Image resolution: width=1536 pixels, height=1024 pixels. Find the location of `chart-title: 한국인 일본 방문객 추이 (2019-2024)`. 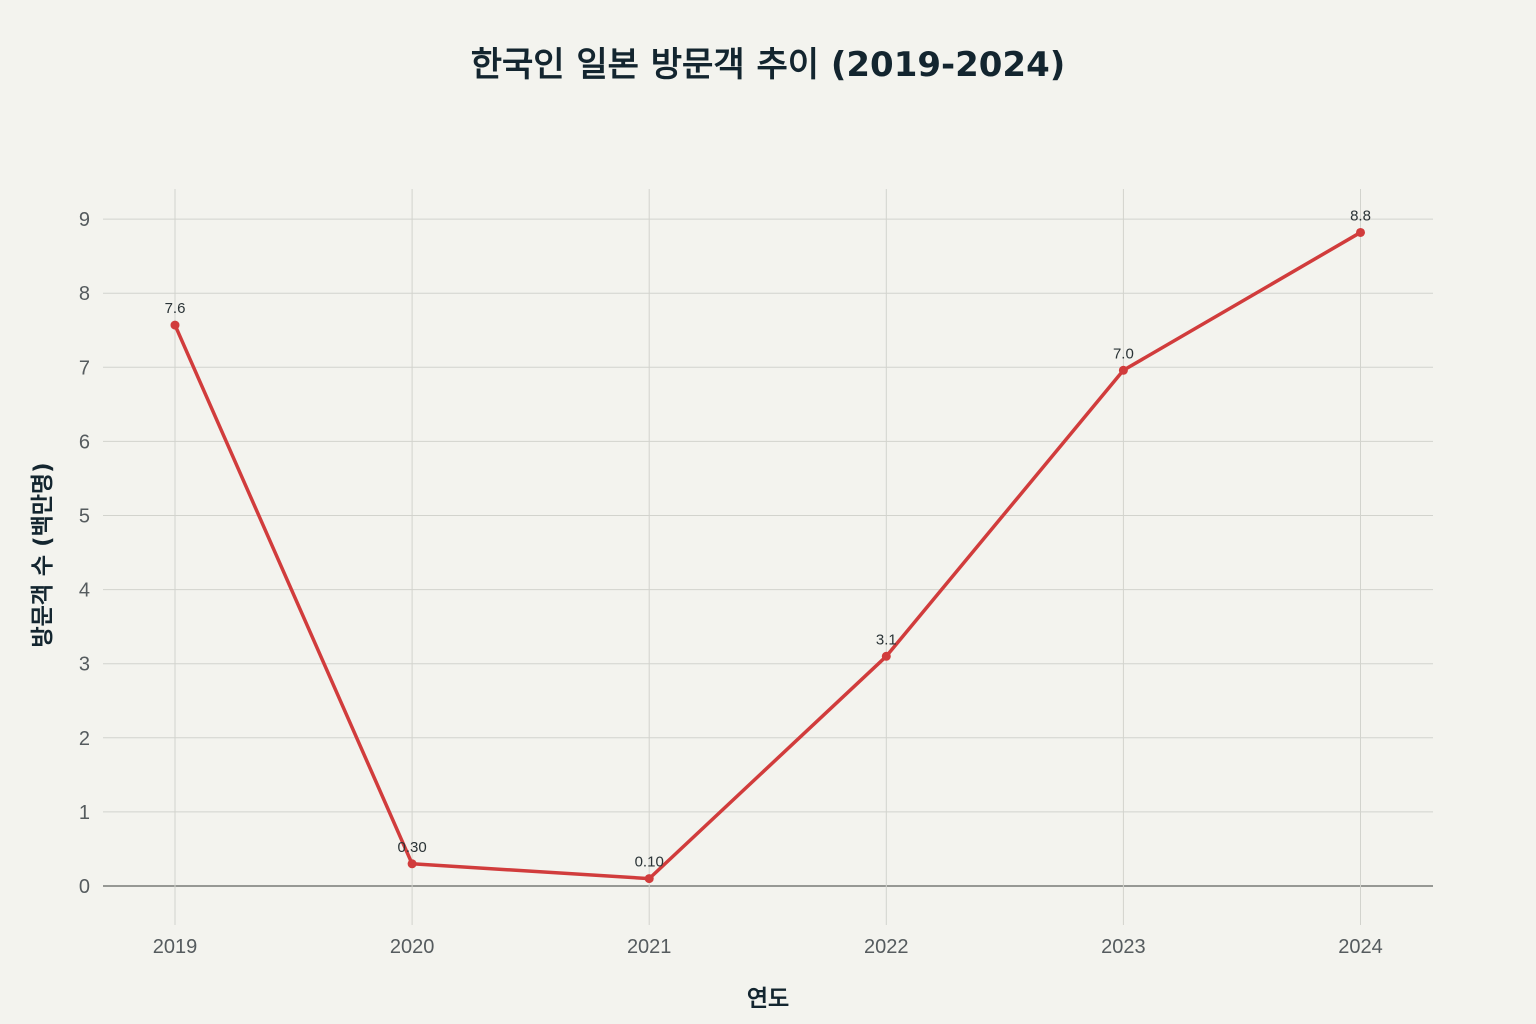

chart-title: 한국인 일본 방문객 추이 (2019-2024) is located at coordinates (768, 65).